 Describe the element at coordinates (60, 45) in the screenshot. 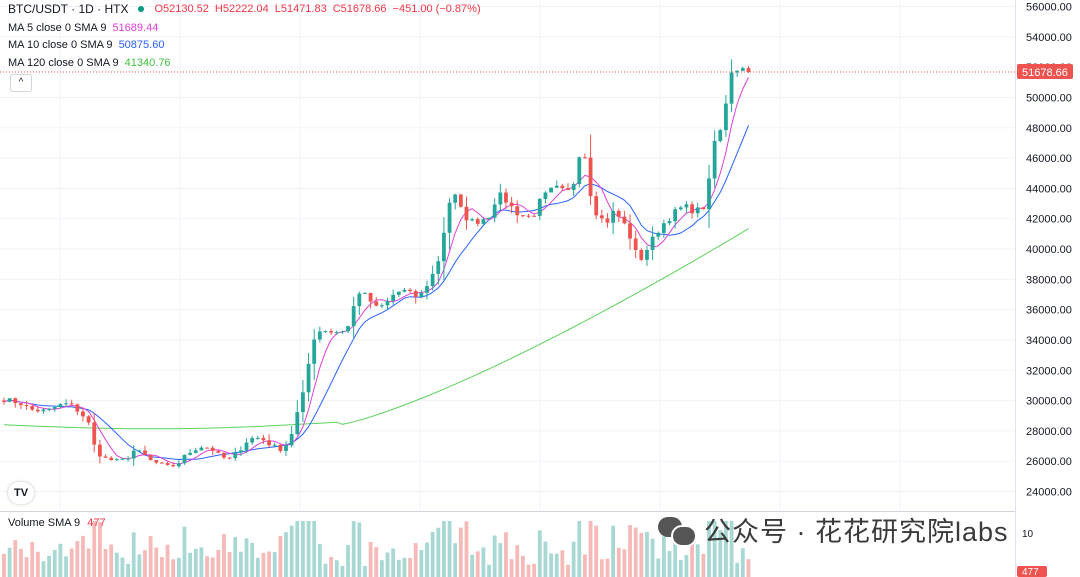

I see `ma10-label: MA 10 close 0 SMA 9` at that location.